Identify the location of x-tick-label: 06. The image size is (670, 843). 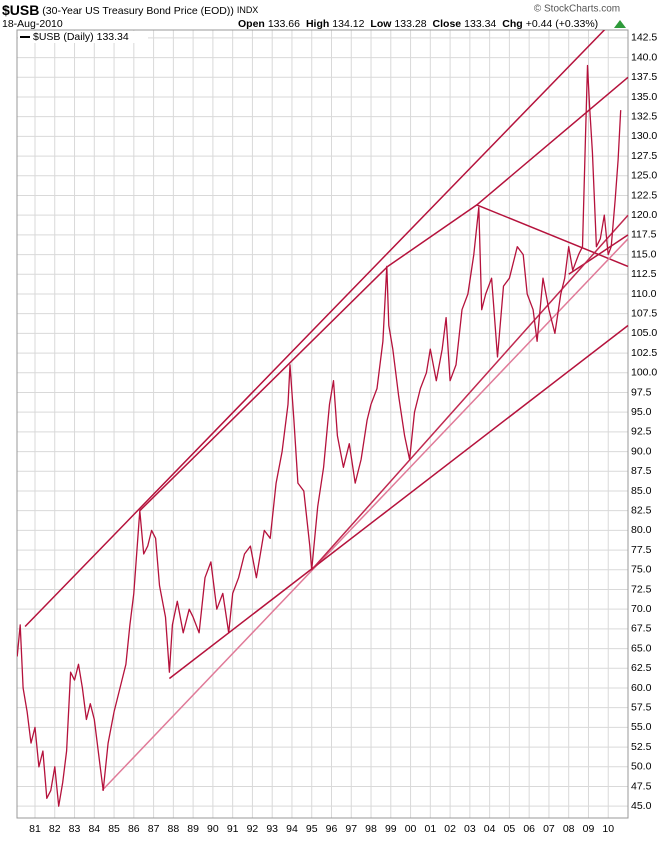
(529, 829).